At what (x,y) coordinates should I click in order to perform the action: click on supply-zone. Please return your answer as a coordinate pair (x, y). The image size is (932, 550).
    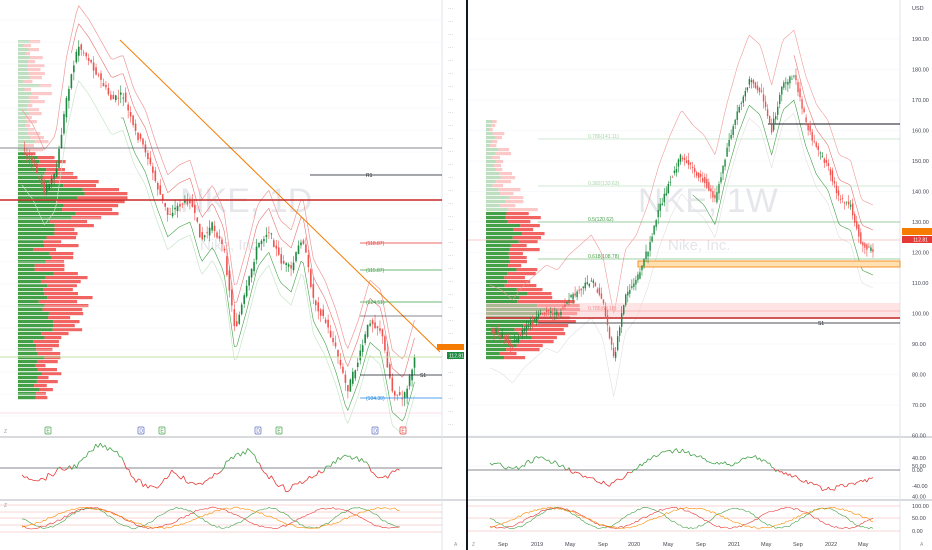
    Looking at the image, I should click on (693, 311).